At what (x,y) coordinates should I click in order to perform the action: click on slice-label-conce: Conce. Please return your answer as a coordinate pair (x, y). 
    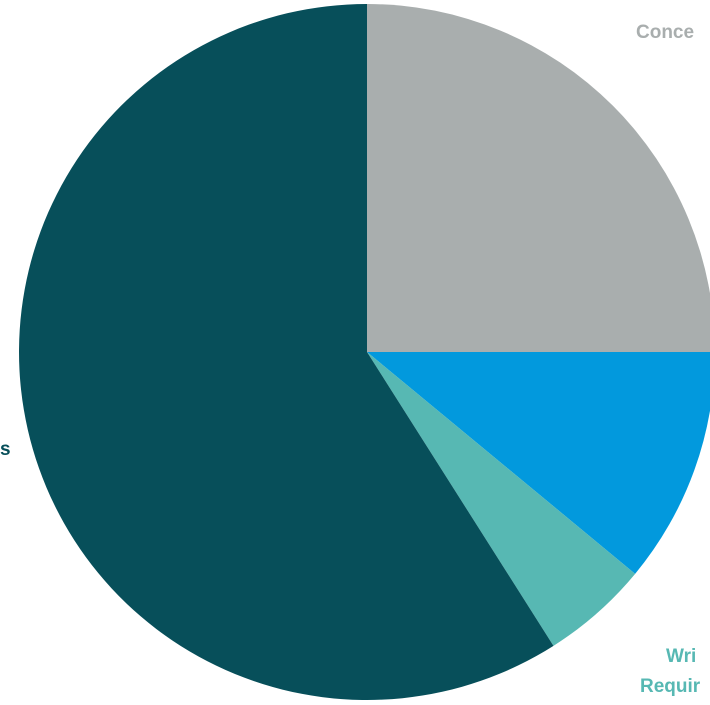
    Looking at the image, I should click on (665, 32).